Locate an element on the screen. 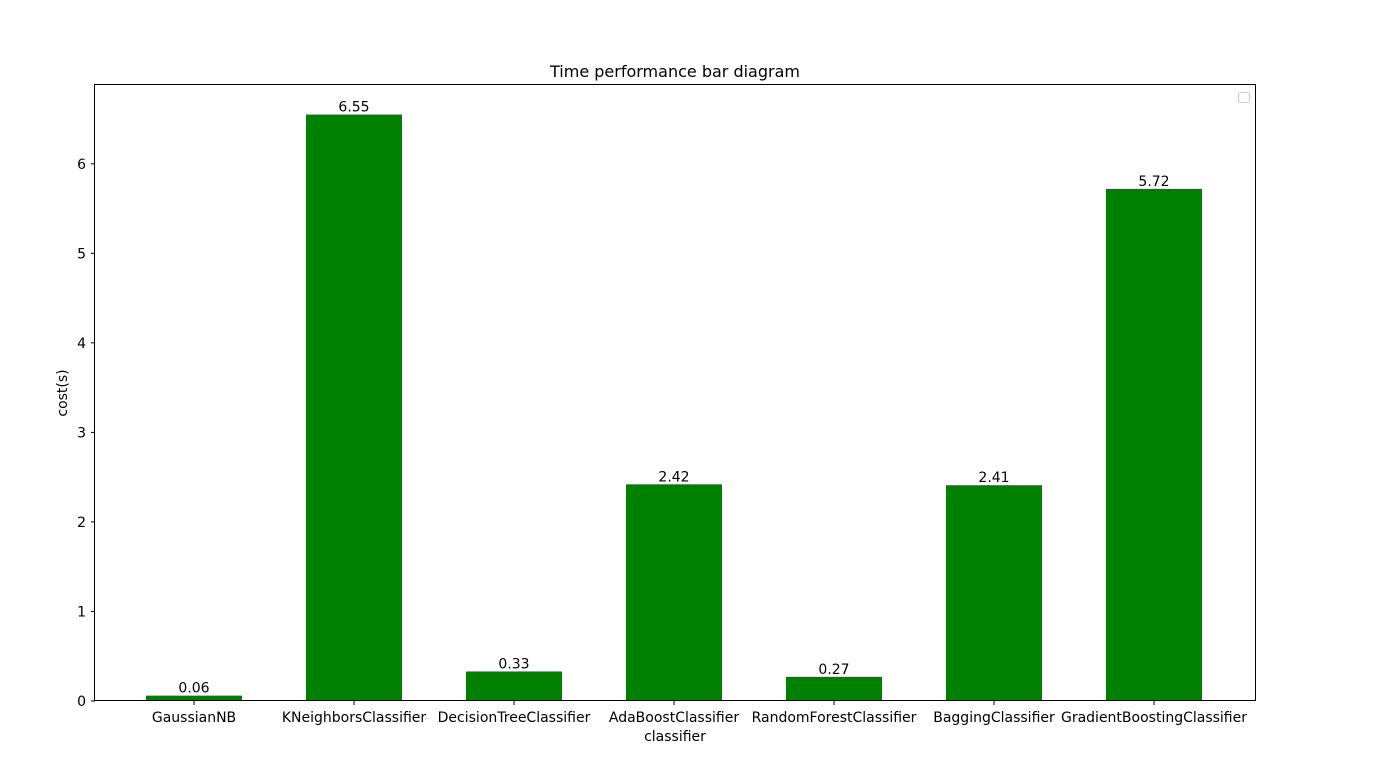 This screenshot has width=1392, height=771. y-tick-label-1: 1 is located at coordinates (81, 612).